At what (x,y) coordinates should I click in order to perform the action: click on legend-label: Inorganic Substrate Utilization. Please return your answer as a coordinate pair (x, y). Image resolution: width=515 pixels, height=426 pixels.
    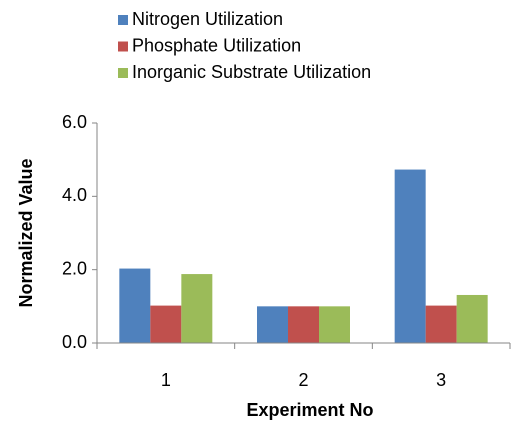
    Looking at the image, I should click on (251, 72).